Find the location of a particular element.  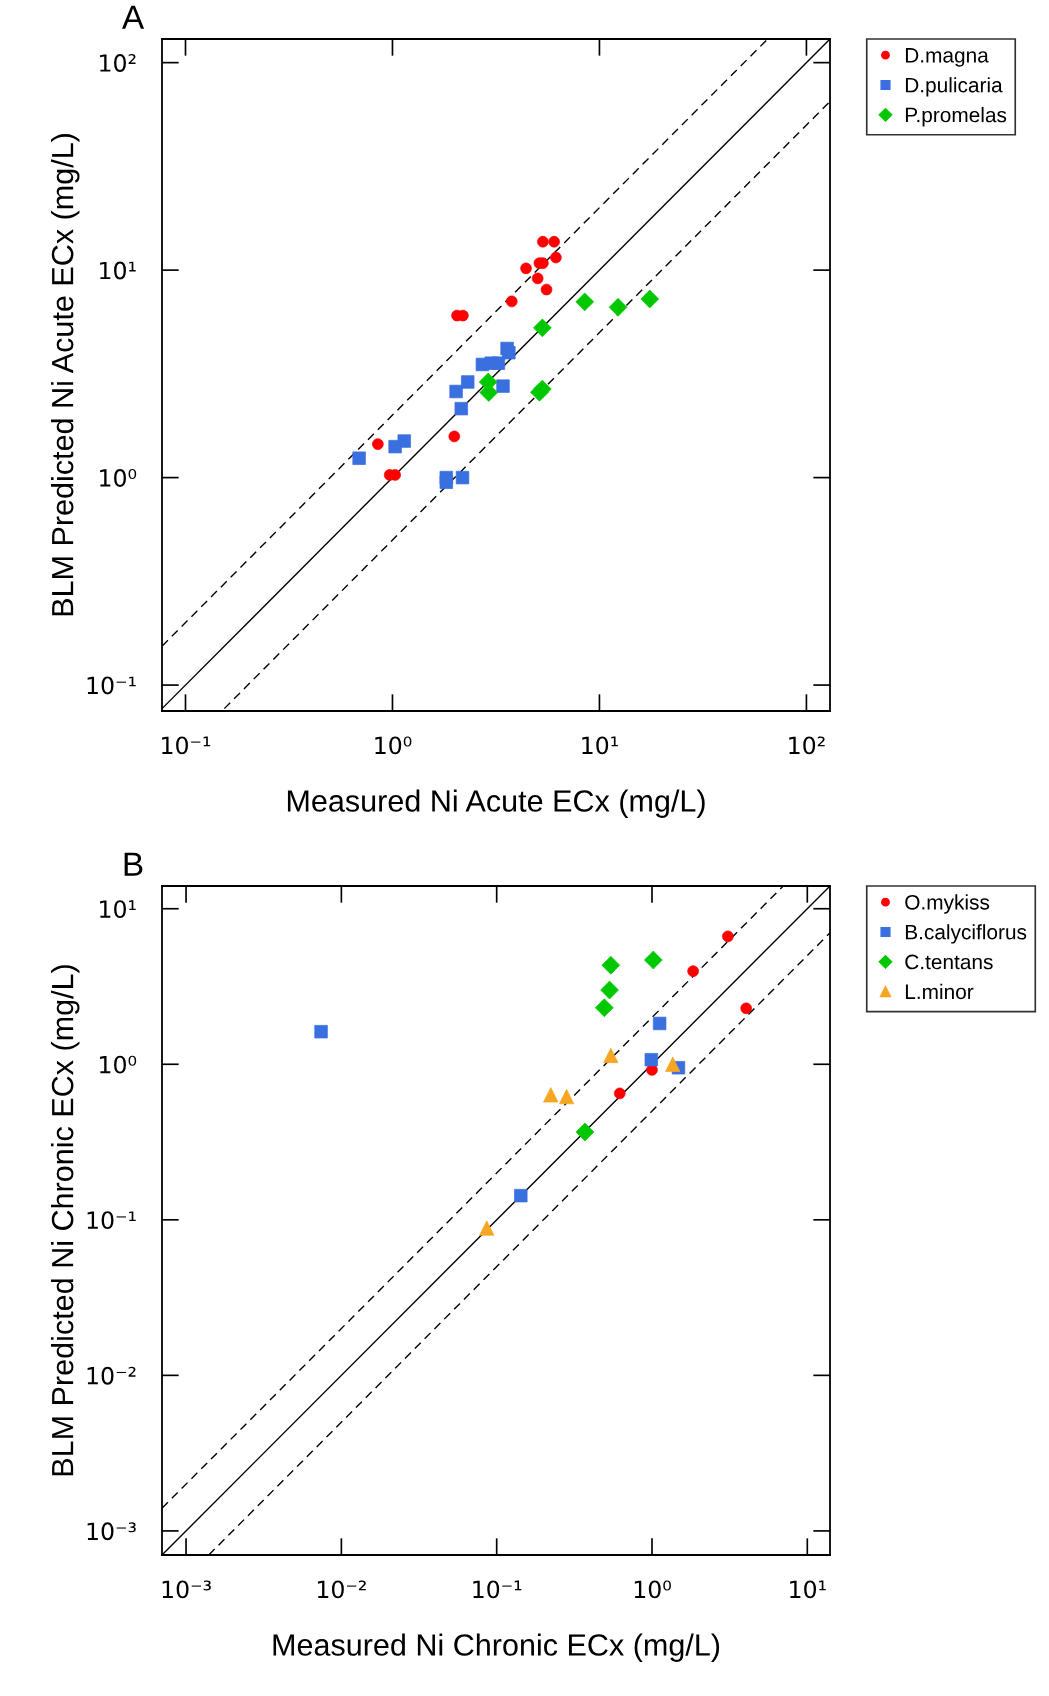

y-axis-title: BLM Predicted Ni Acute ECx (mg/L) is located at coordinates (65, 375).